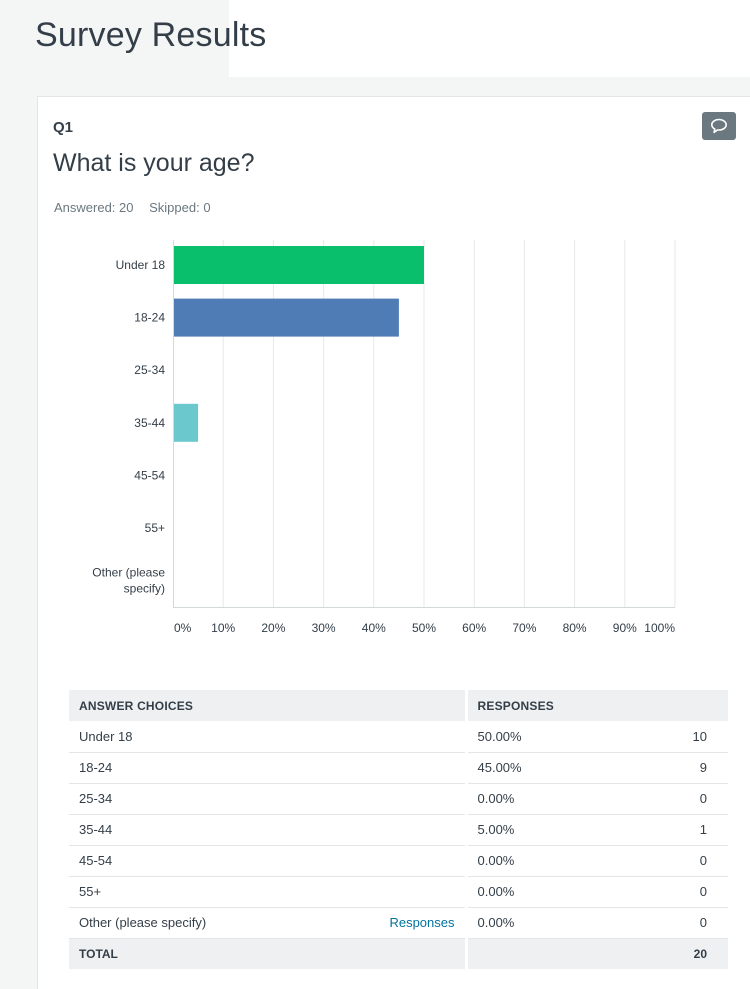 The image size is (750, 989). What do you see at coordinates (169, 923) in the screenshot?
I see `choice-cell: Other (please specify)` at bounding box center [169, 923].